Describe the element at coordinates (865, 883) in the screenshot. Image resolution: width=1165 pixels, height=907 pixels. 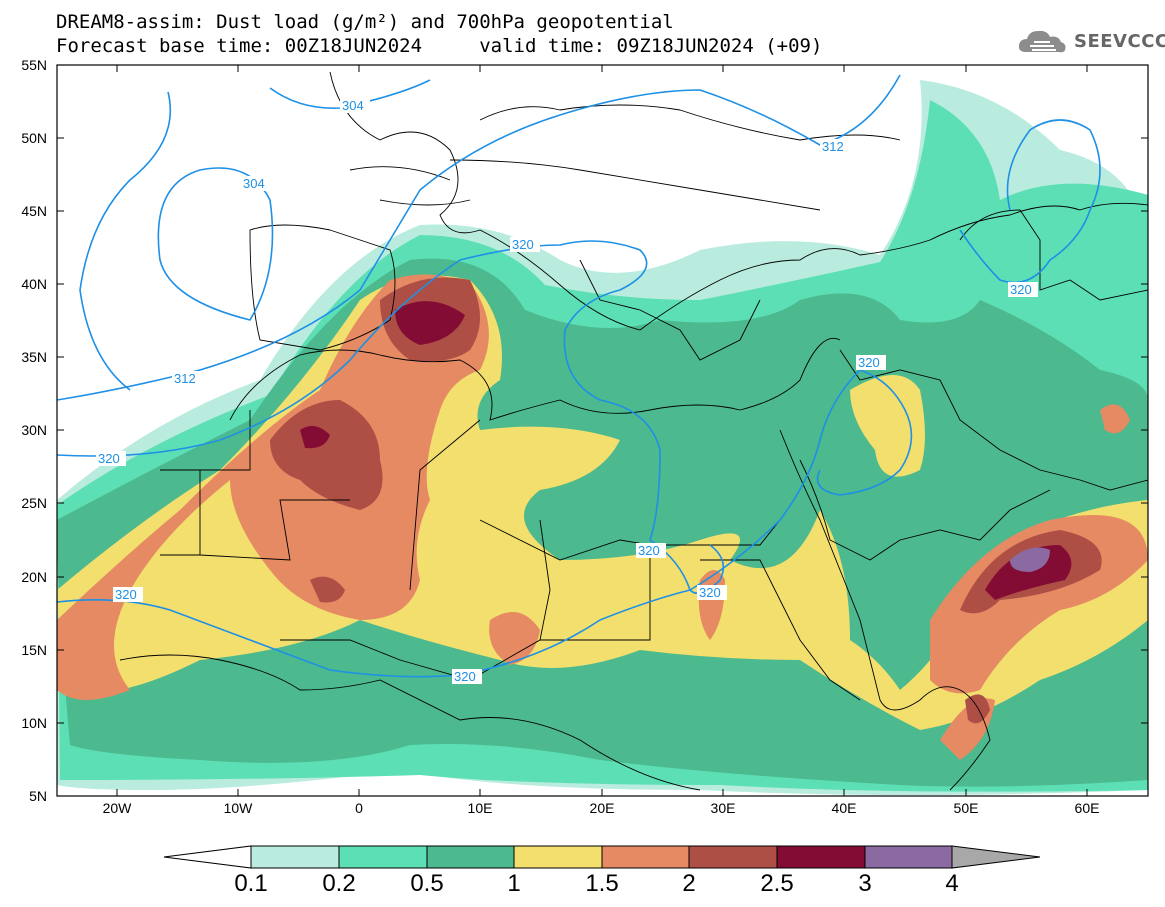
I see `colorbar-label: 3` at that location.